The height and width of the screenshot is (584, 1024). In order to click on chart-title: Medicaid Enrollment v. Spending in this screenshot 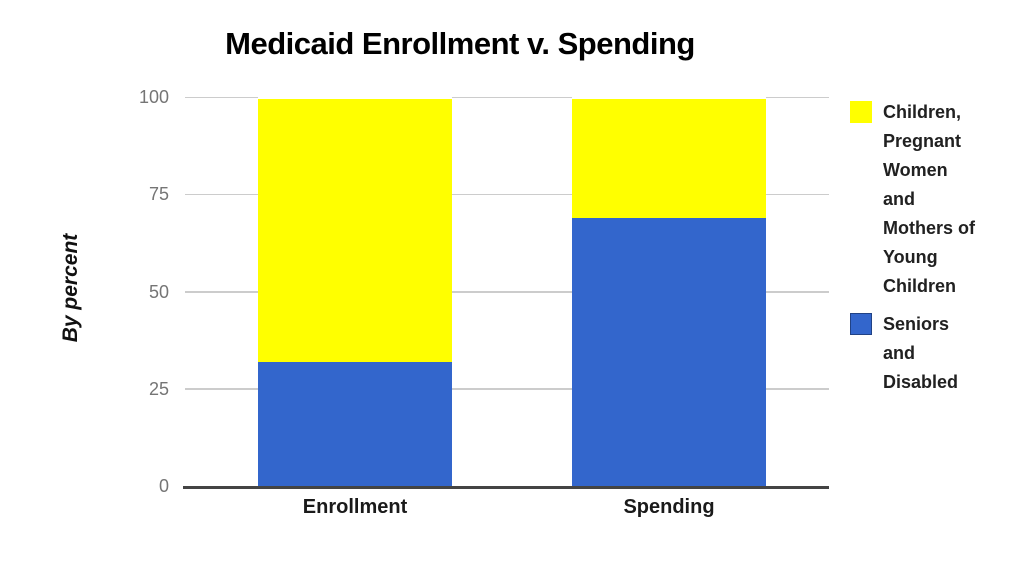, I will do `click(460, 43)`.